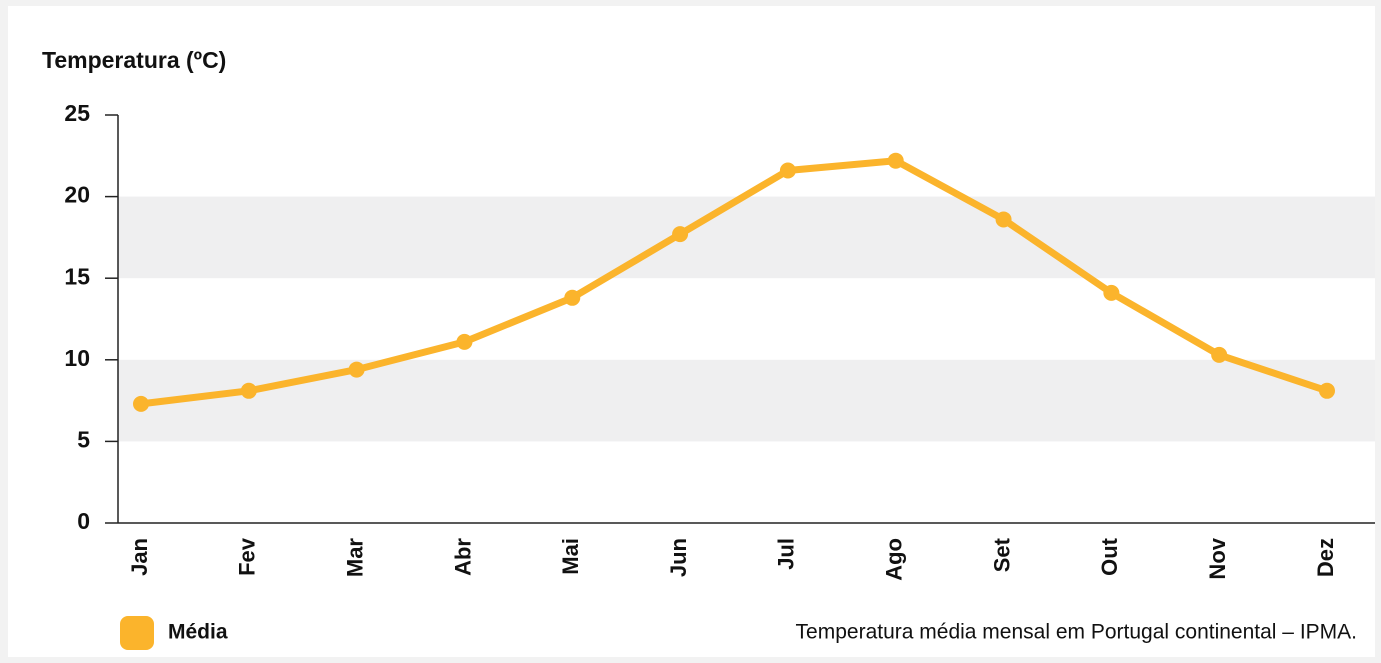 The image size is (1381, 663). Describe the element at coordinates (77, 113) in the screenshot. I see `y-tick-label: 25` at that location.